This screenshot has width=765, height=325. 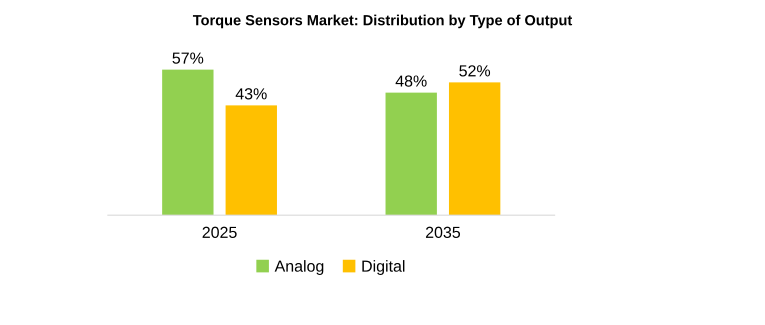 I want to click on chart-title: Torque Sensors Market: Distribution by Type of Output, so click(x=382, y=21).